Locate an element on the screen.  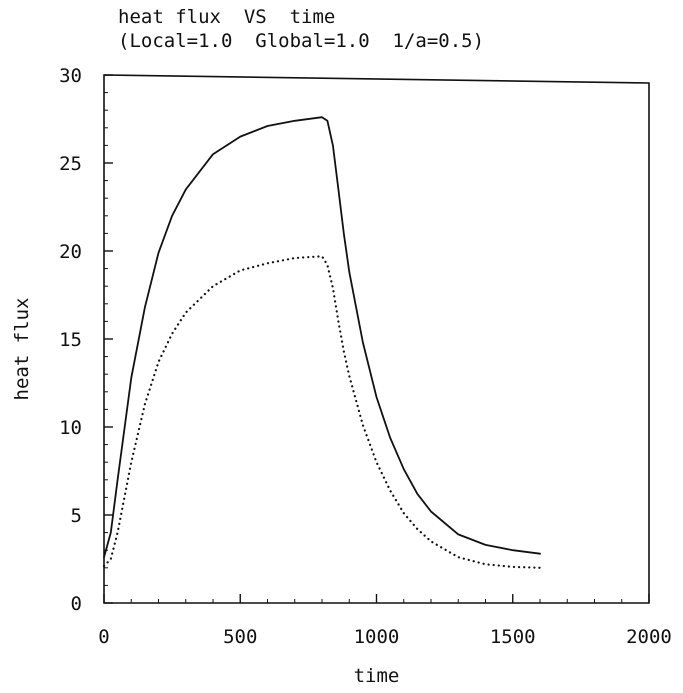
y-tick-label: 0 is located at coordinates (76, 604).